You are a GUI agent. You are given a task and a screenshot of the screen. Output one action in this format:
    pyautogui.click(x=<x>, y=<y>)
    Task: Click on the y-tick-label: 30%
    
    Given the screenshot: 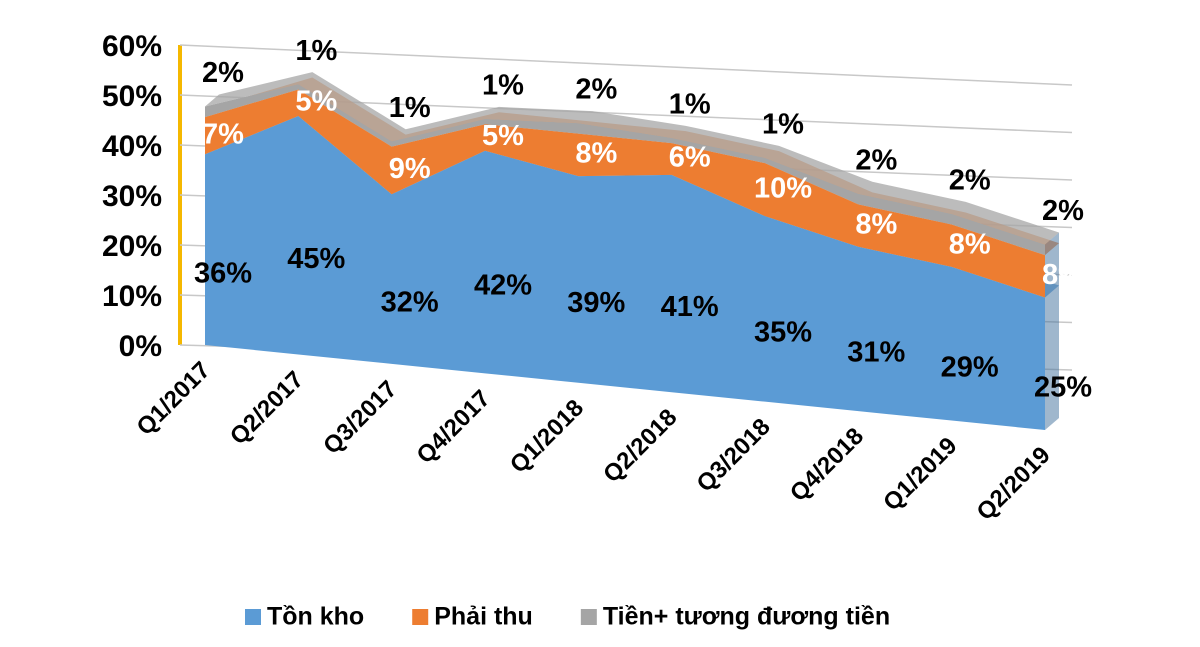 What is the action you would take?
    pyautogui.click(x=132, y=196)
    